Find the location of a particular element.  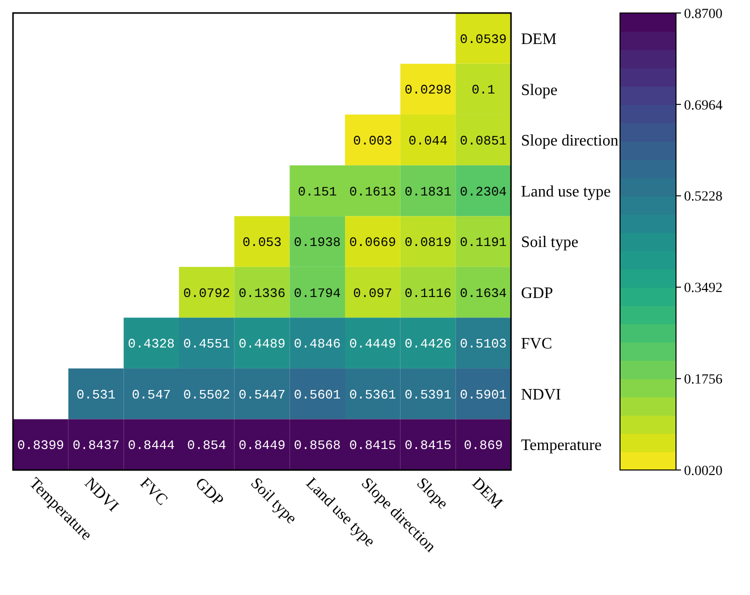

y-tick-label: Slope is located at coordinates (539, 90).